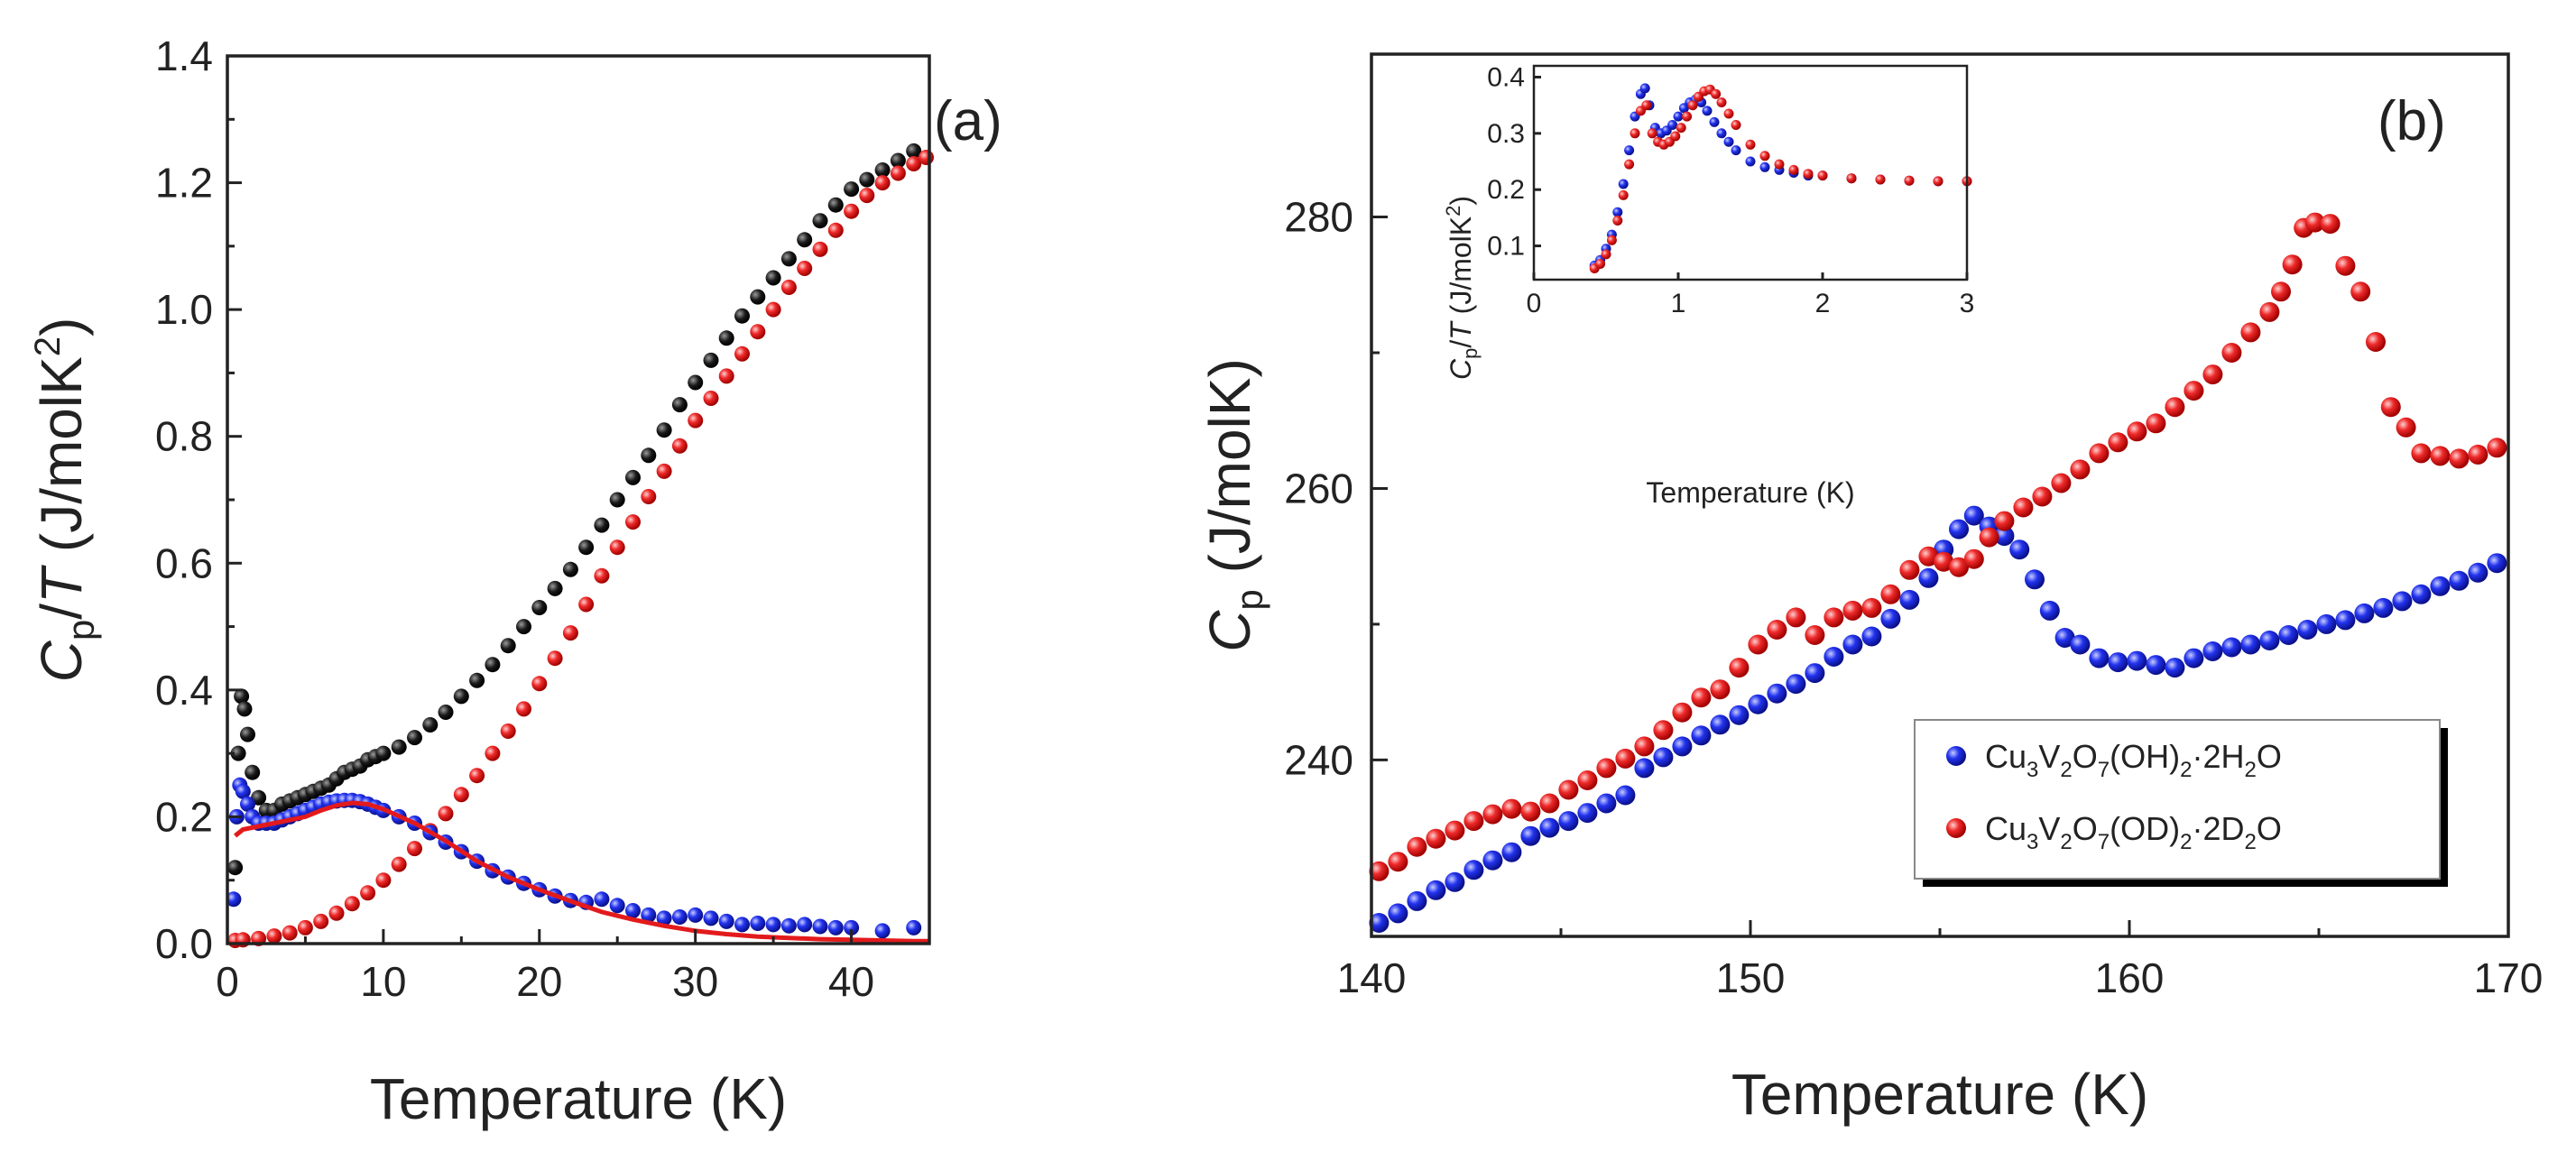 The height and width of the screenshot is (1152, 2576). What do you see at coordinates (184, 562) in the screenshot?
I see `y-tick-label: 0.6` at bounding box center [184, 562].